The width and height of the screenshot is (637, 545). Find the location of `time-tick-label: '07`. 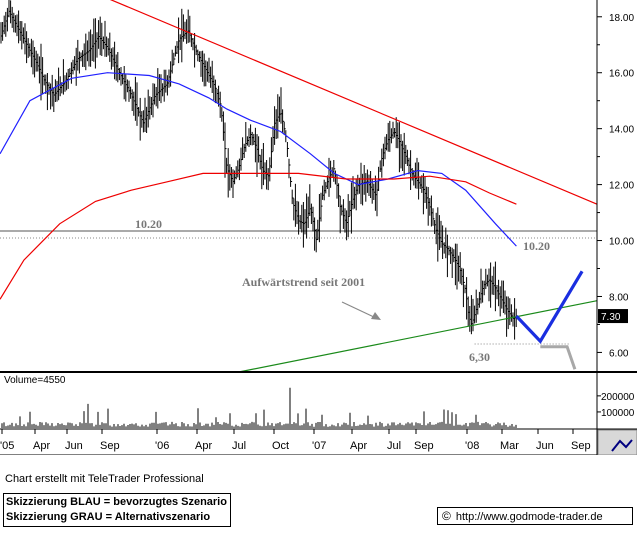

time-tick-label: '07 is located at coordinates (319, 446).